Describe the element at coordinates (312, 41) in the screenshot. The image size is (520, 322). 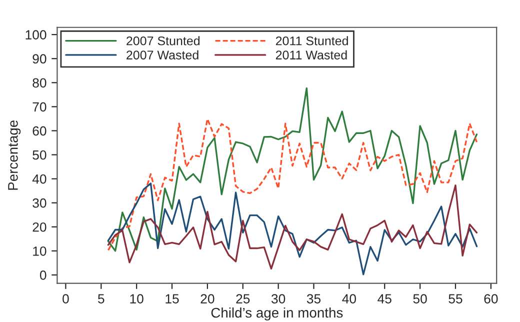
I see `legend-label: 2011 Stunted` at that location.